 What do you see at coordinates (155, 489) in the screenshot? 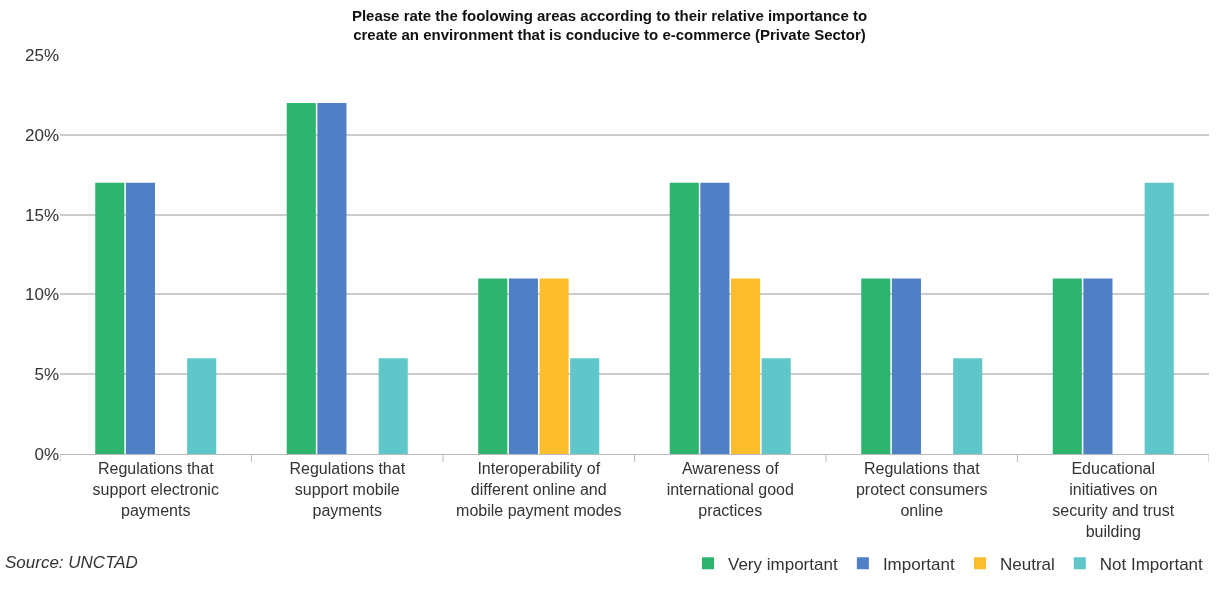
I see `x-tick-label: Regulations that support electronic payments` at bounding box center [155, 489].